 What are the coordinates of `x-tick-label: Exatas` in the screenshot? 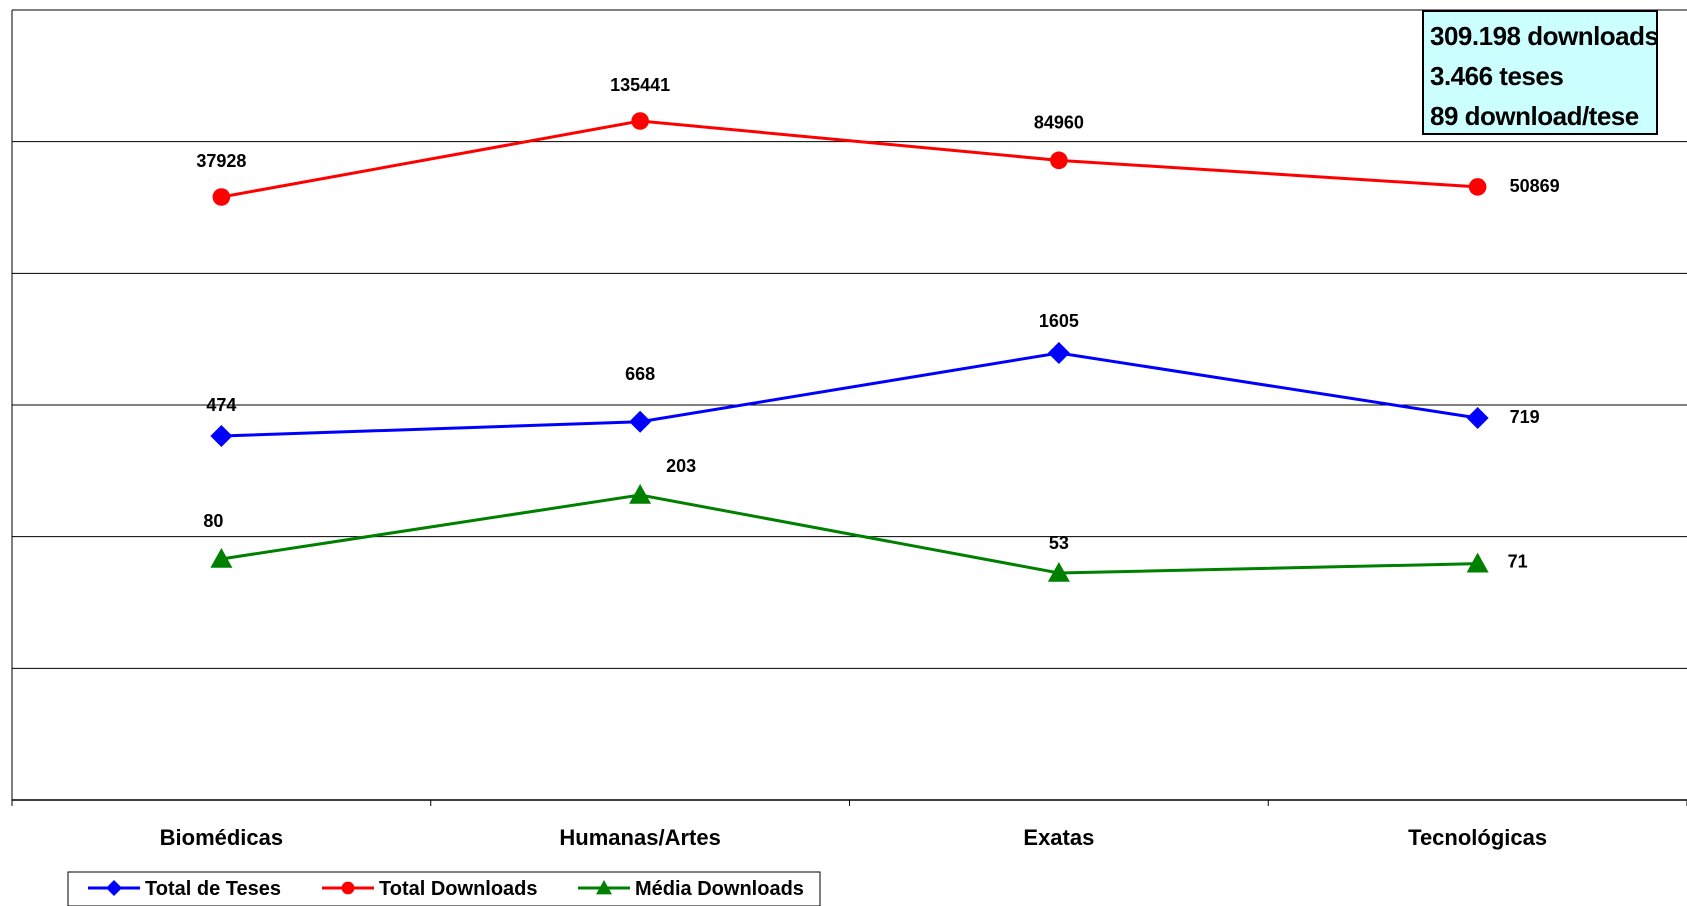 It's located at (1058, 837).